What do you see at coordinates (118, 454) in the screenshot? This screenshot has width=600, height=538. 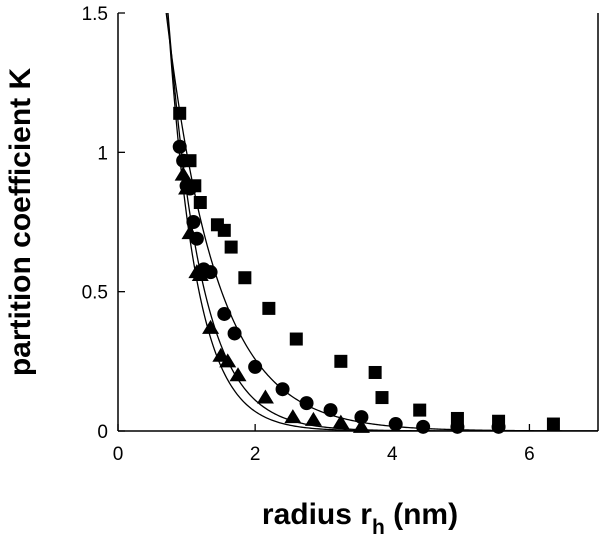 I see `x-tick-label-1: 0` at bounding box center [118, 454].